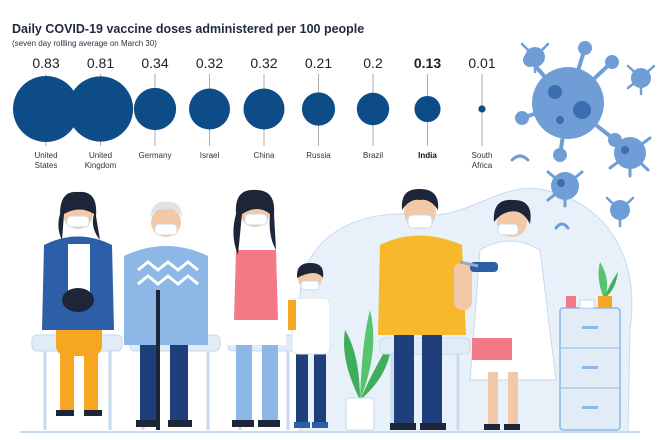 Image resolution: width=660 pixels, height=440 pixels. I want to click on bubble-value-label: 0.81, so click(100, 63).